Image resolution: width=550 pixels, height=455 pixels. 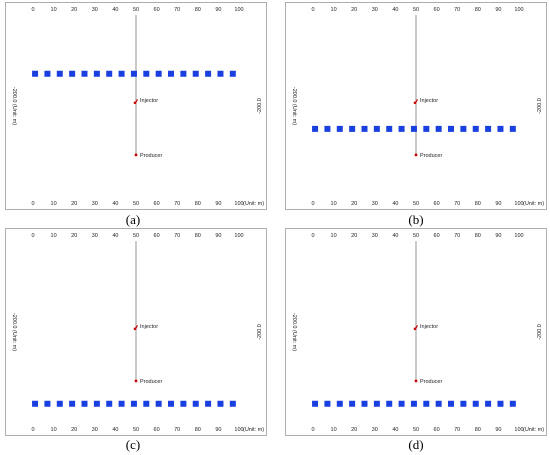 I want to click on top-tick-label: 70, so click(x=177, y=10).